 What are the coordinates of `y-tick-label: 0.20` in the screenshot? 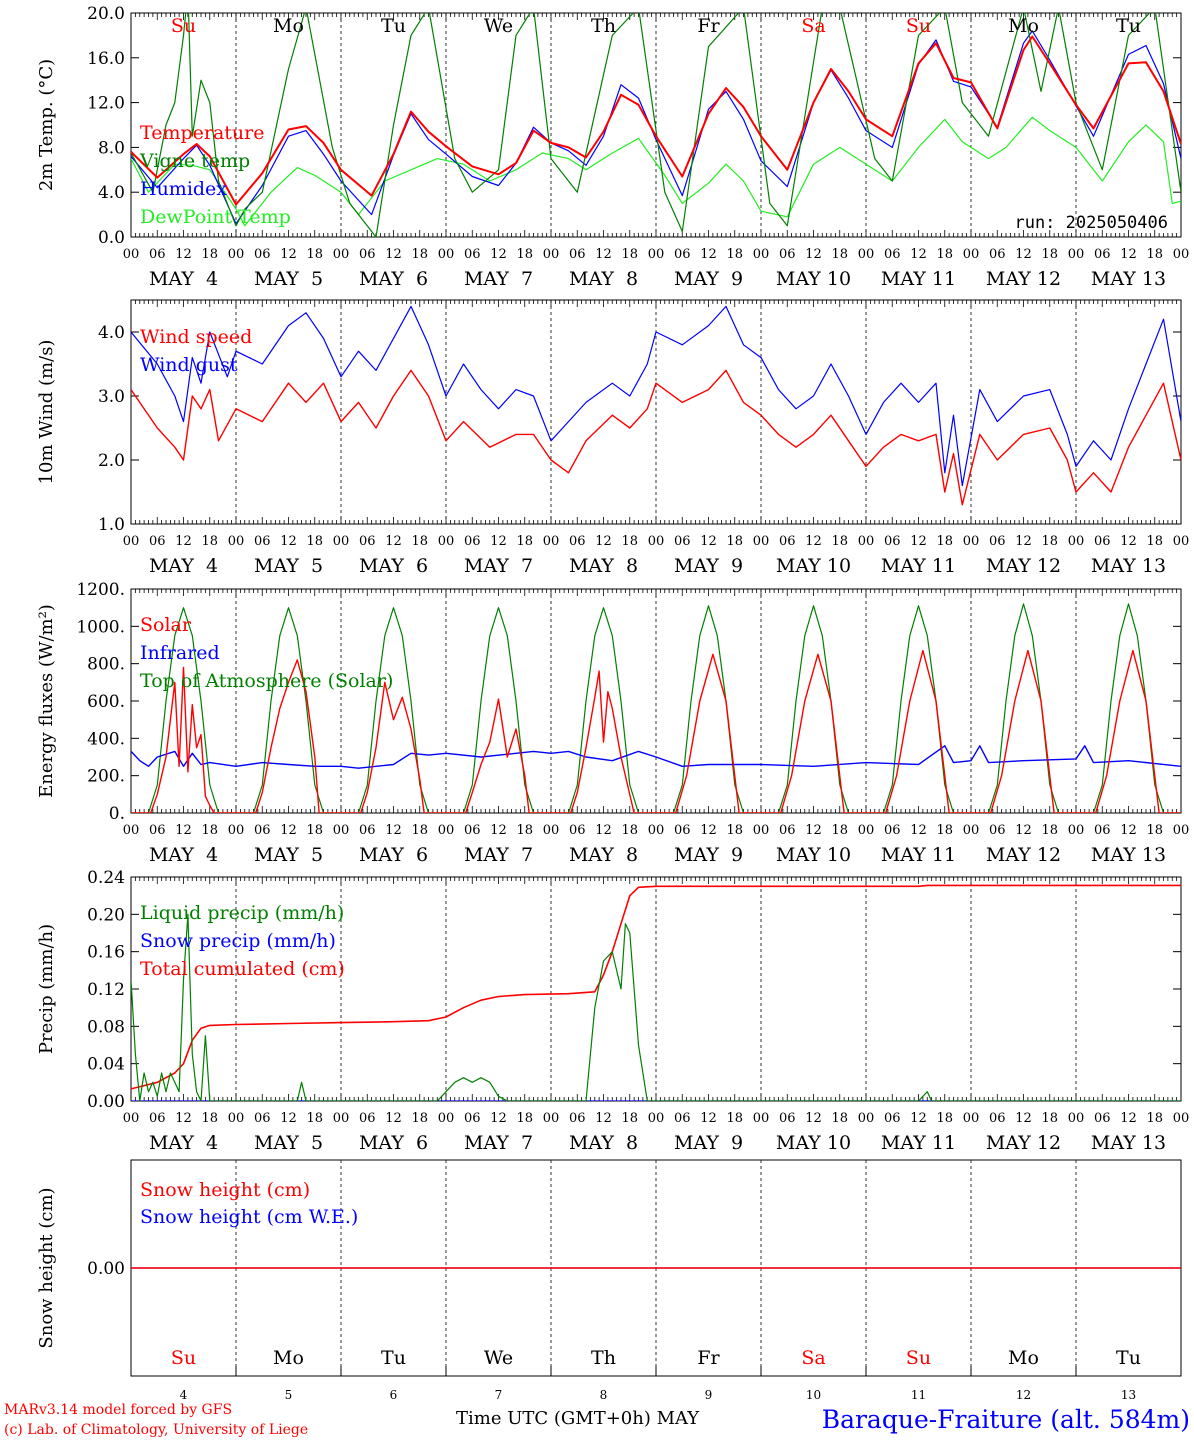 It's located at (106, 915).